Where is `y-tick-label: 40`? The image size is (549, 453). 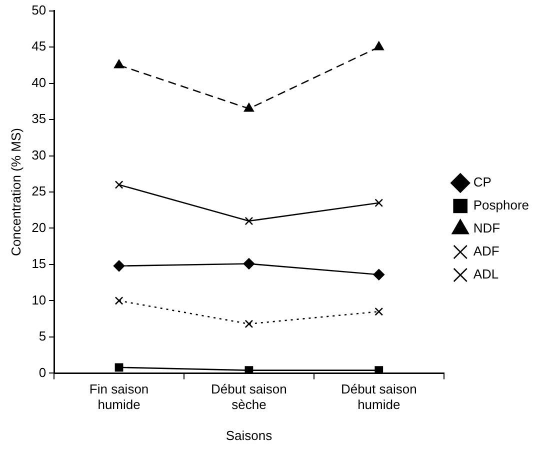
y-tick-label: 40 is located at coordinates (39, 82).